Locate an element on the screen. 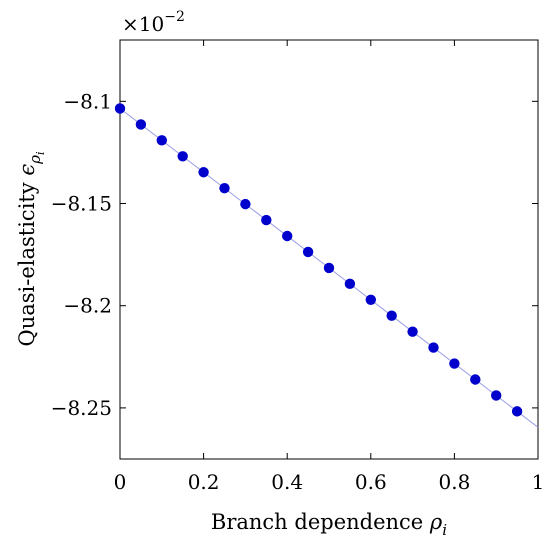  y-multiplier-label: ×10⁻² is located at coordinates (153, 22).